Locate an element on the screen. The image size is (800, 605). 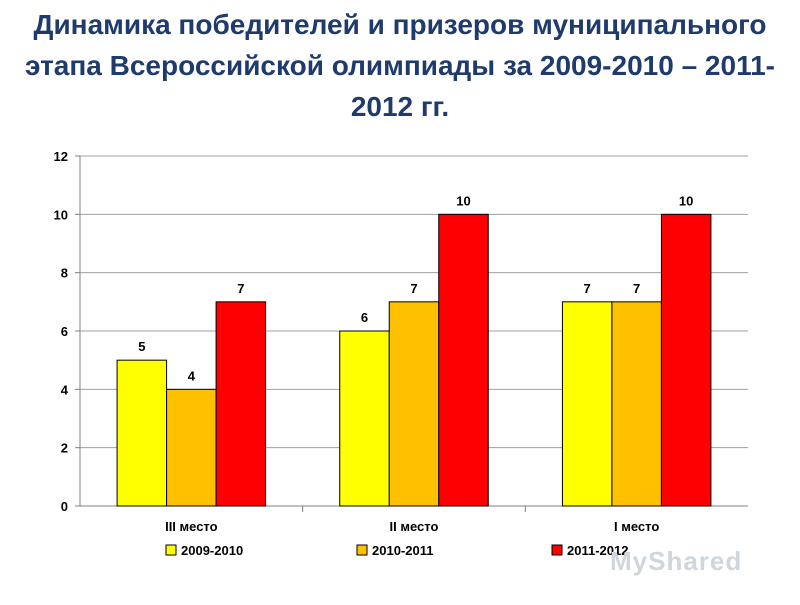
x-tick-label: III место is located at coordinates (191, 526).